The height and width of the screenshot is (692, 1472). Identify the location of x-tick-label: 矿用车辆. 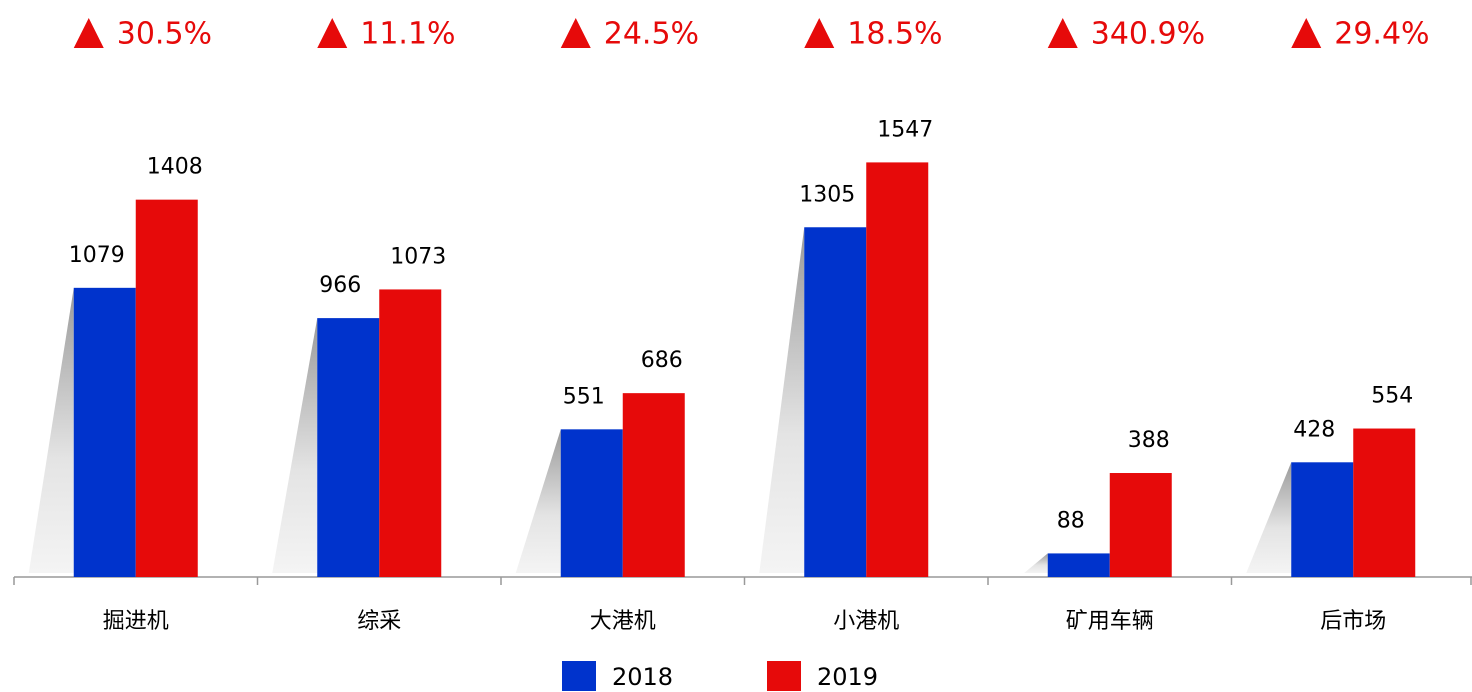
(1110, 621).